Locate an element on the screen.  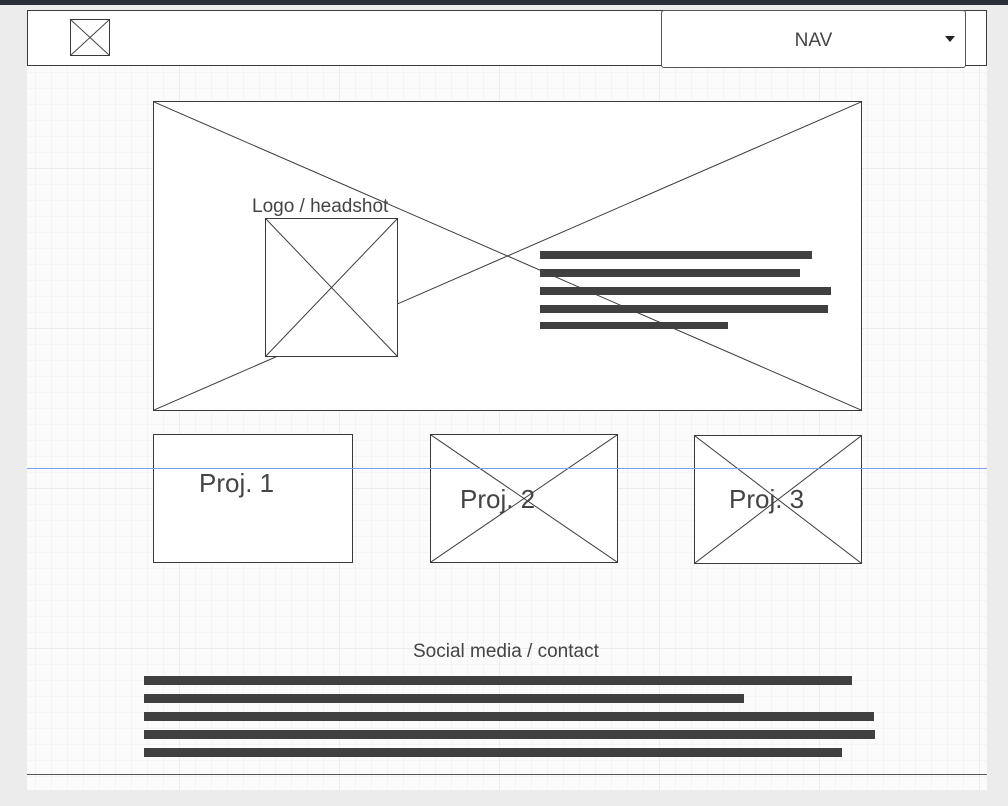
project-label: Proj. 2 is located at coordinates (498, 499).